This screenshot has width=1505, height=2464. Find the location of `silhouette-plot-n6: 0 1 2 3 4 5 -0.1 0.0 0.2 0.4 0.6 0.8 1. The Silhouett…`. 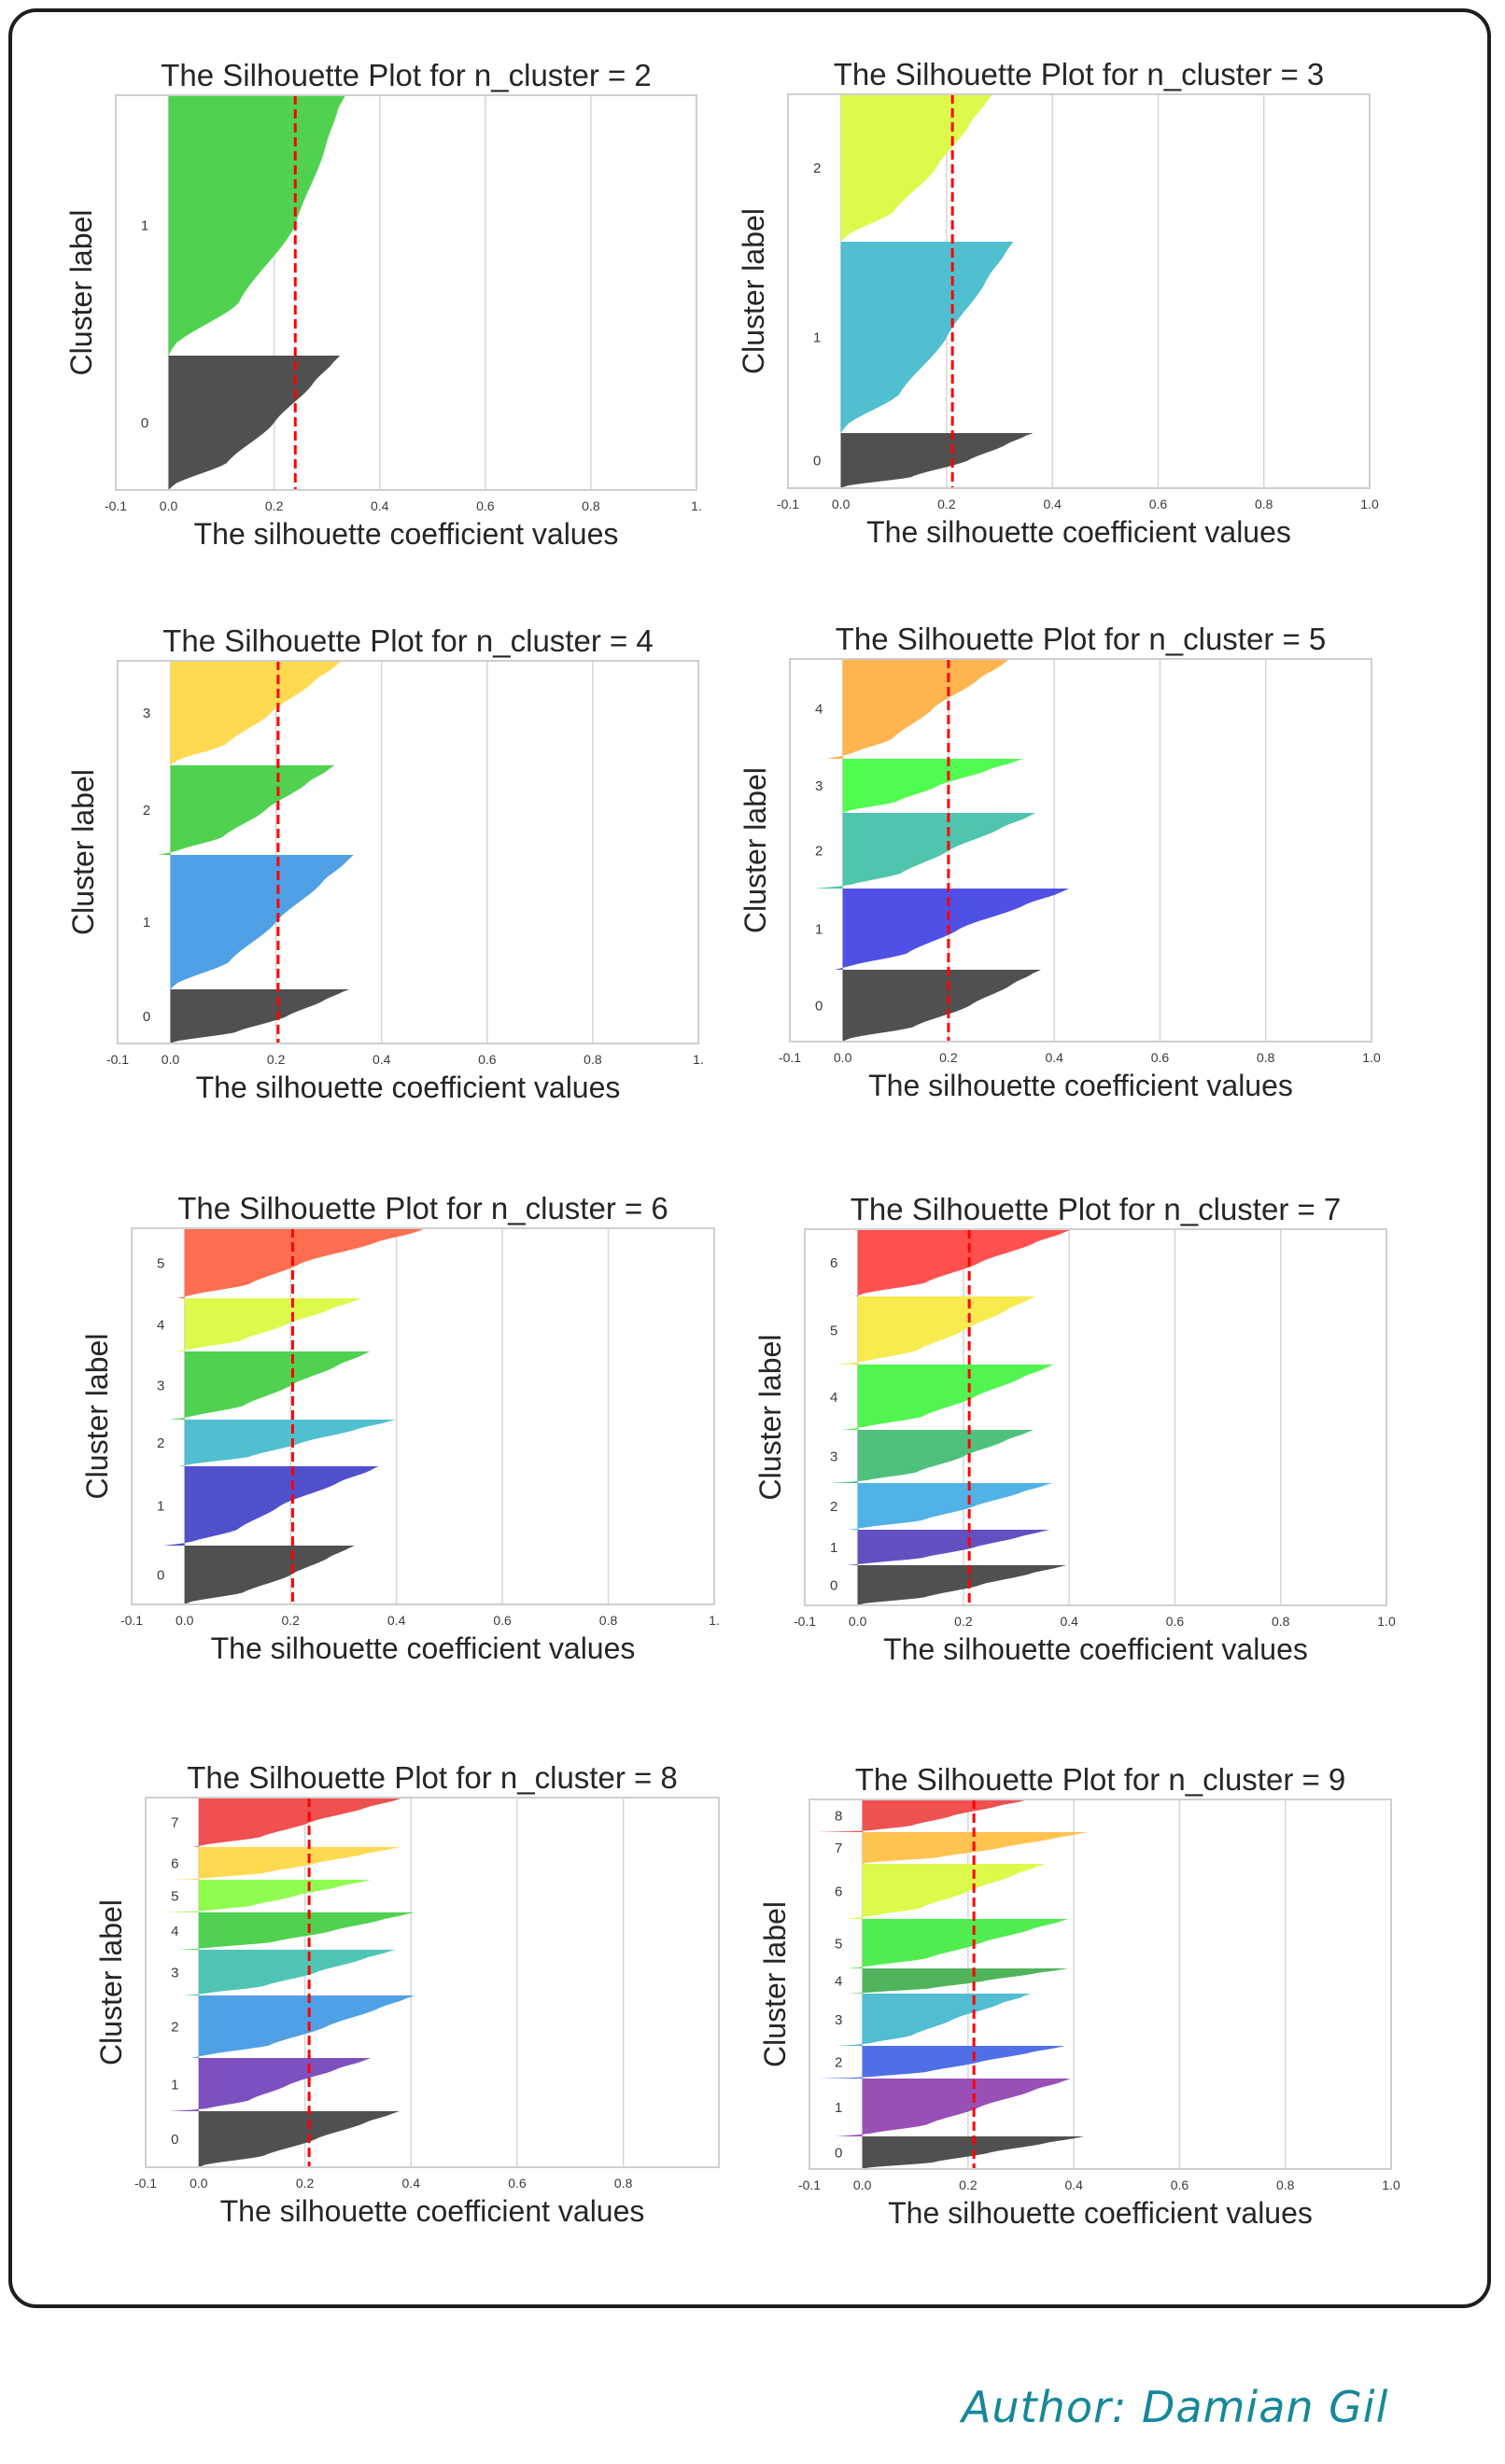

silhouette-plot-n6: 0 1 2 3 4 5 -0.1 0.0 0.2 0.4 0.6 0.8 1. The Silhouett… is located at coordinates (400, 1428).